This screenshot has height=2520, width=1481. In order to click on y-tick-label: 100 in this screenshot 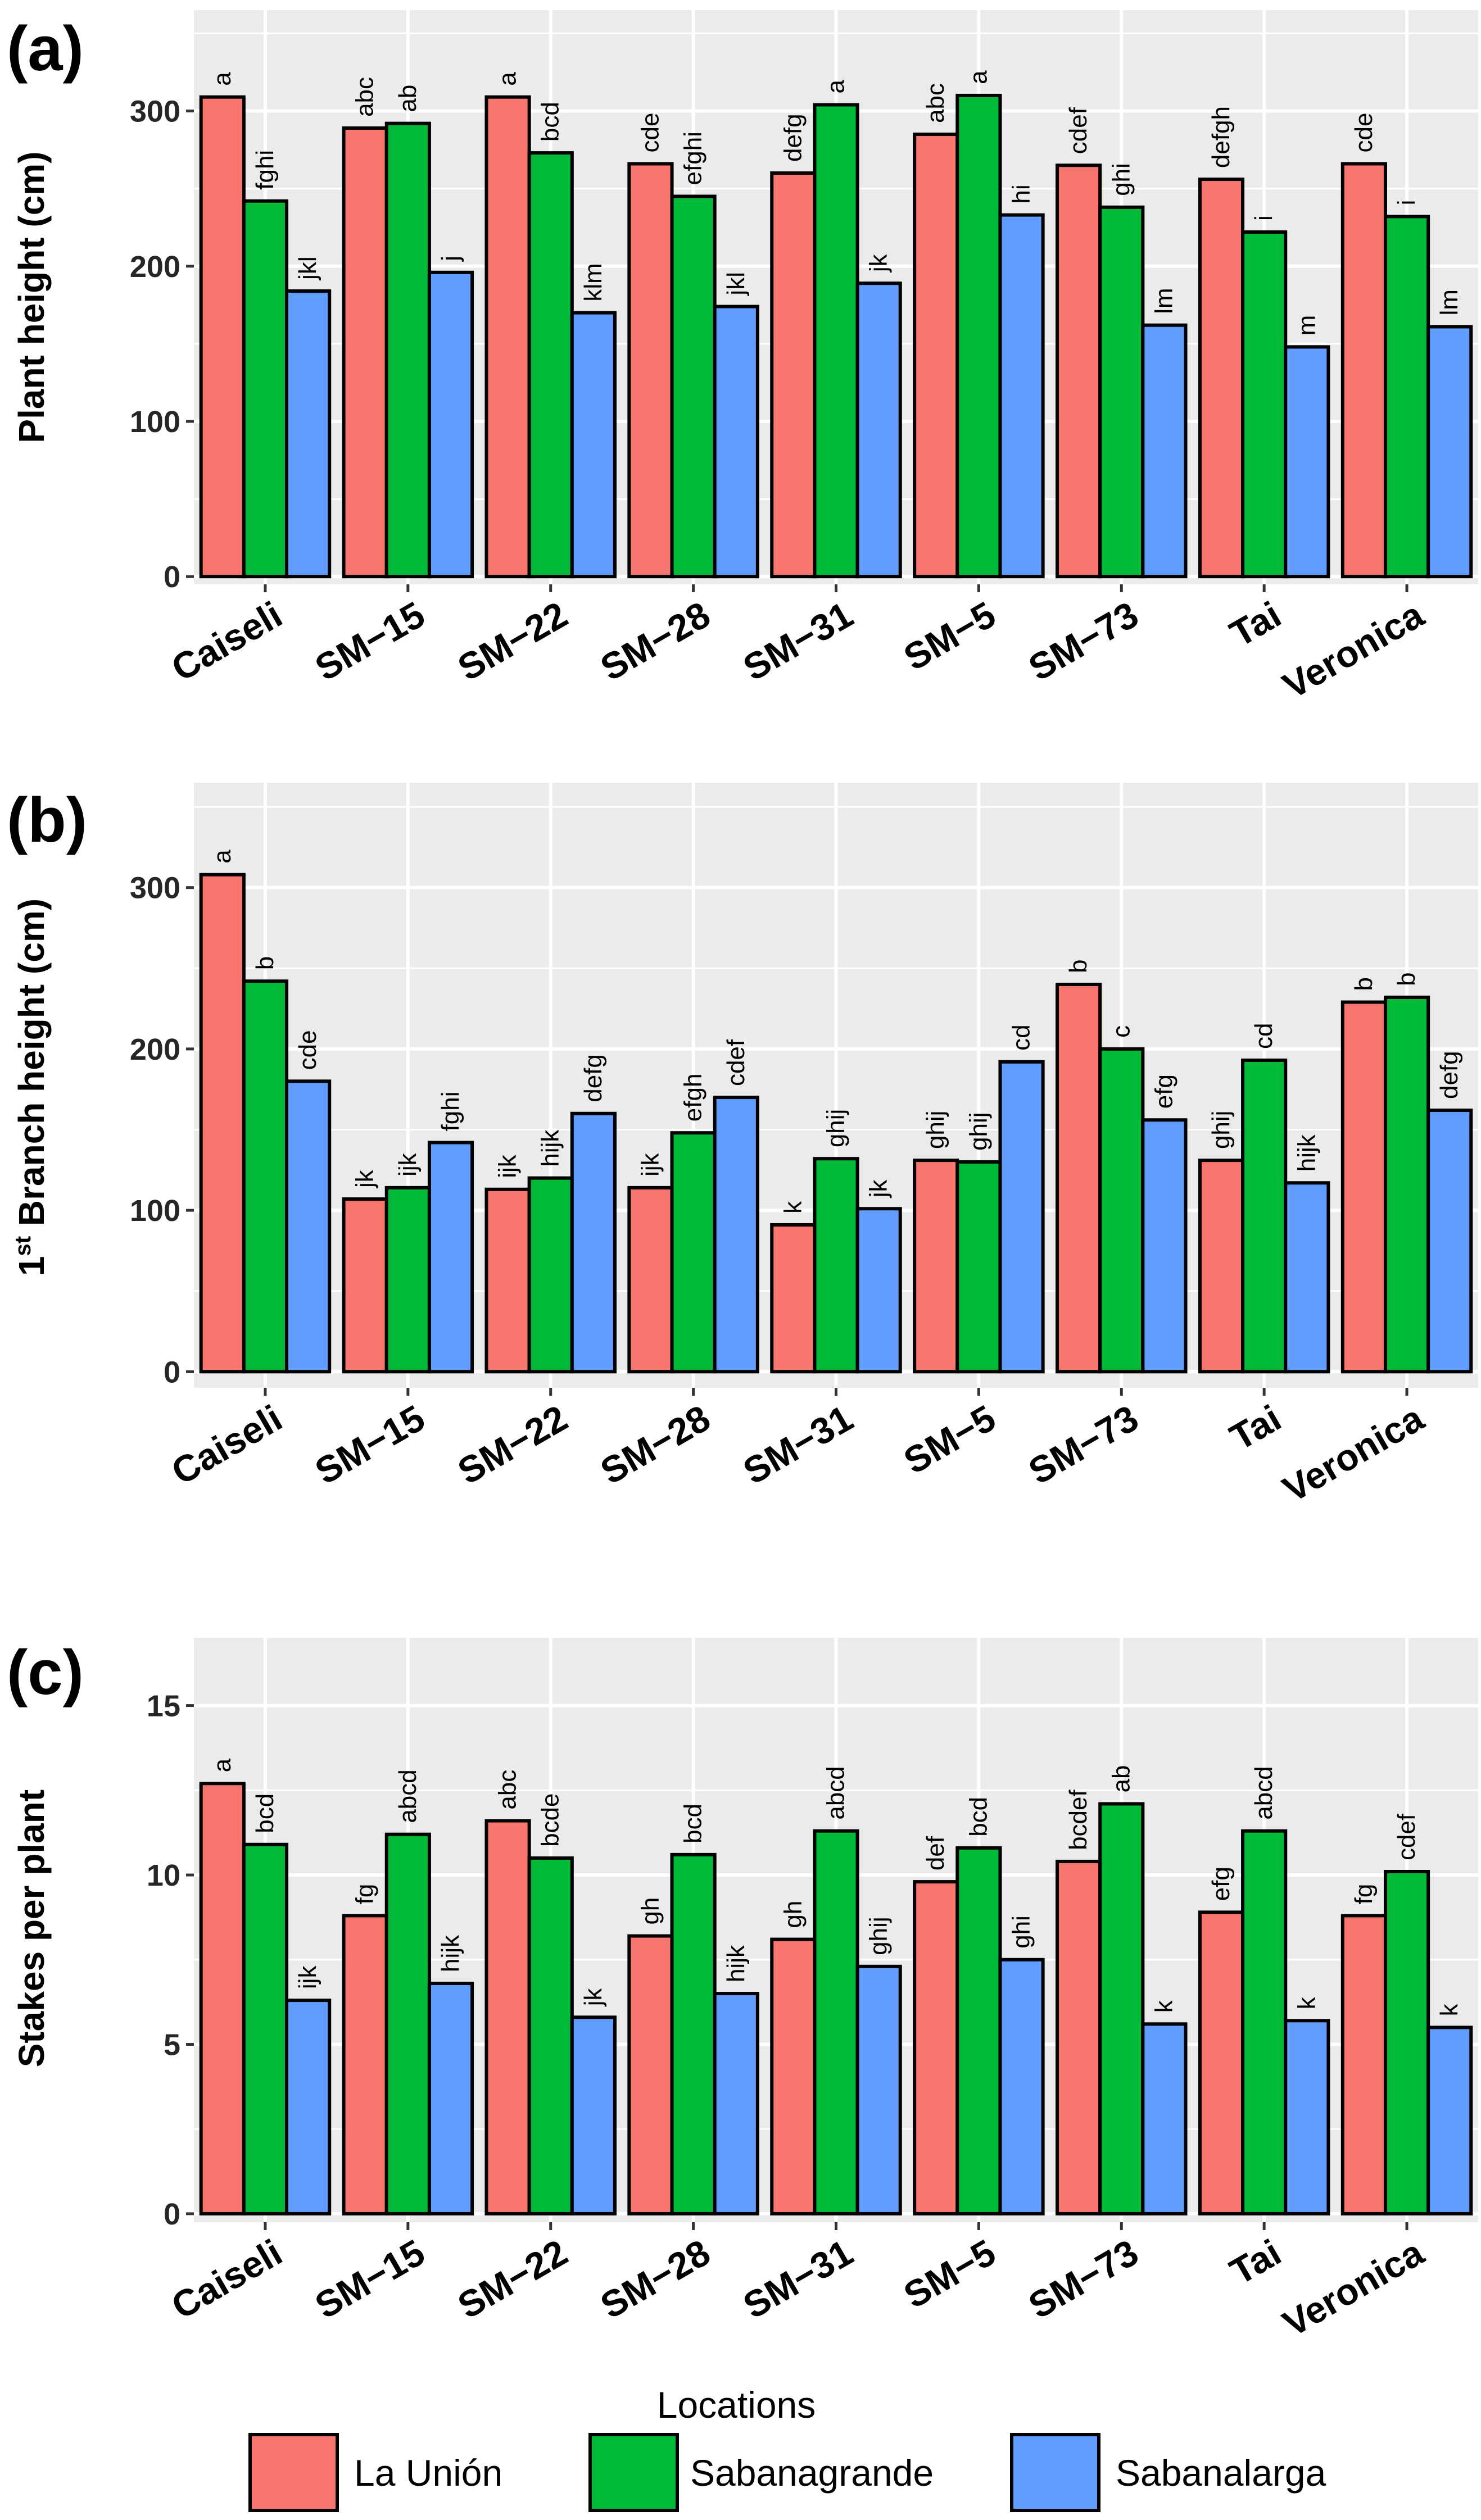, I will do `click(155, 422)`.